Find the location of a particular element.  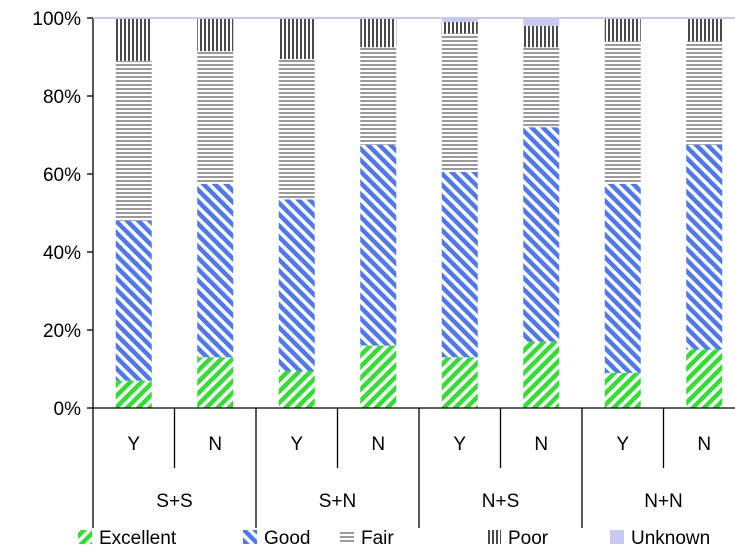

legend-label-fair: Fair is located at coordinates (377, 538).